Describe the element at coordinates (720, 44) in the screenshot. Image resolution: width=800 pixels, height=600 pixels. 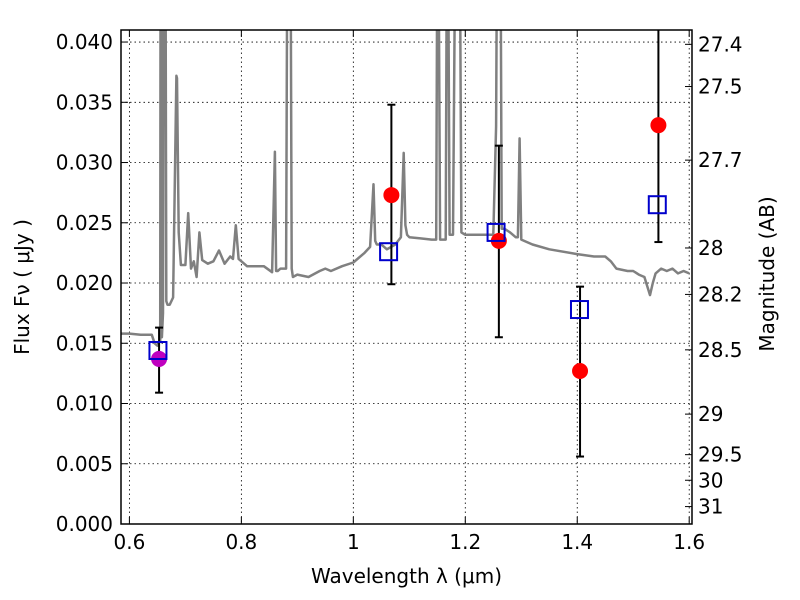
I see `magnitude-tick-label: 27.4` at that location.